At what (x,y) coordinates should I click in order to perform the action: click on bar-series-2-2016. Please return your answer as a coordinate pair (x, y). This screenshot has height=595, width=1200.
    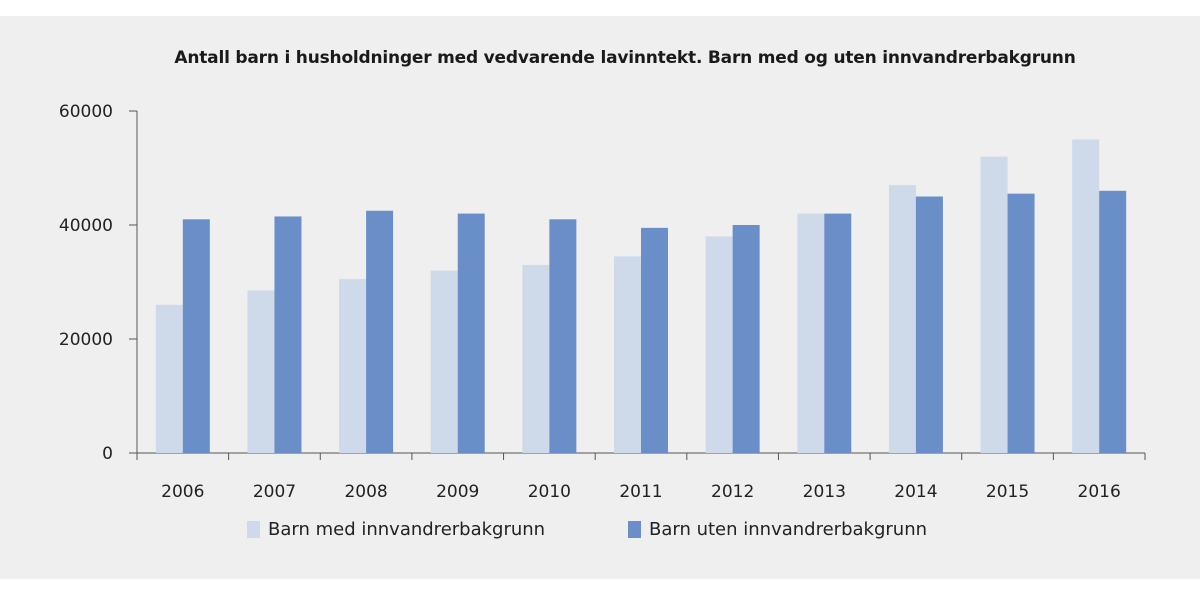
    Looking at the image, I should click on (1113, 322).